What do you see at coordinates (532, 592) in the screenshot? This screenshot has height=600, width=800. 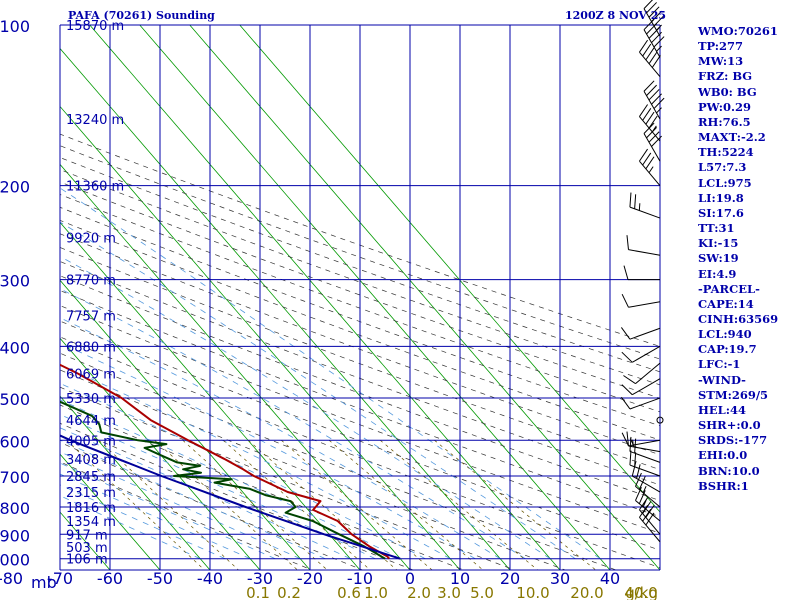 I see `mixing-ratio-label: 10.0` at bounding box center [532, 592].